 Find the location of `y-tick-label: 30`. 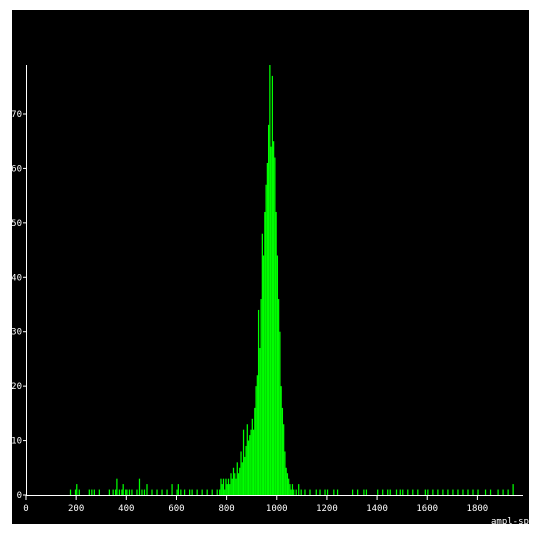

y-tick-label: 30 is located at coordinates (17, 333).